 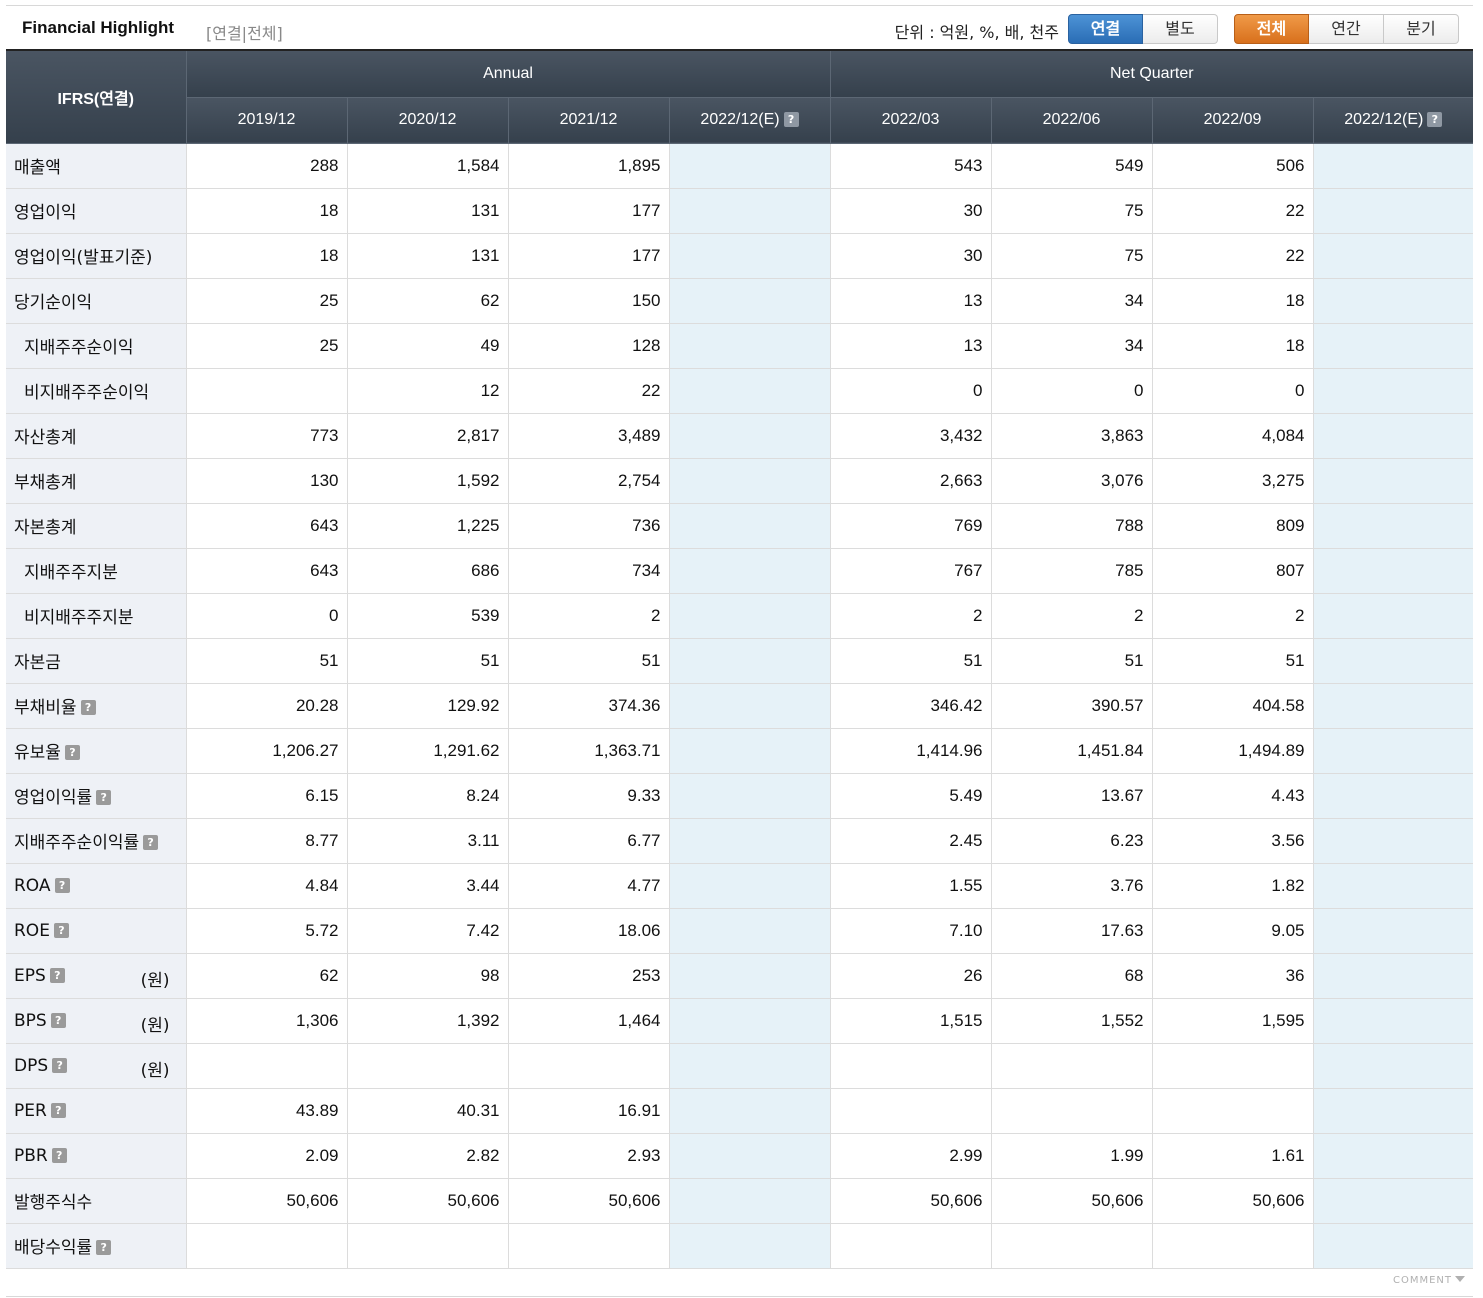 I want to click on value-cell: 543, so click(x=910, y=166).